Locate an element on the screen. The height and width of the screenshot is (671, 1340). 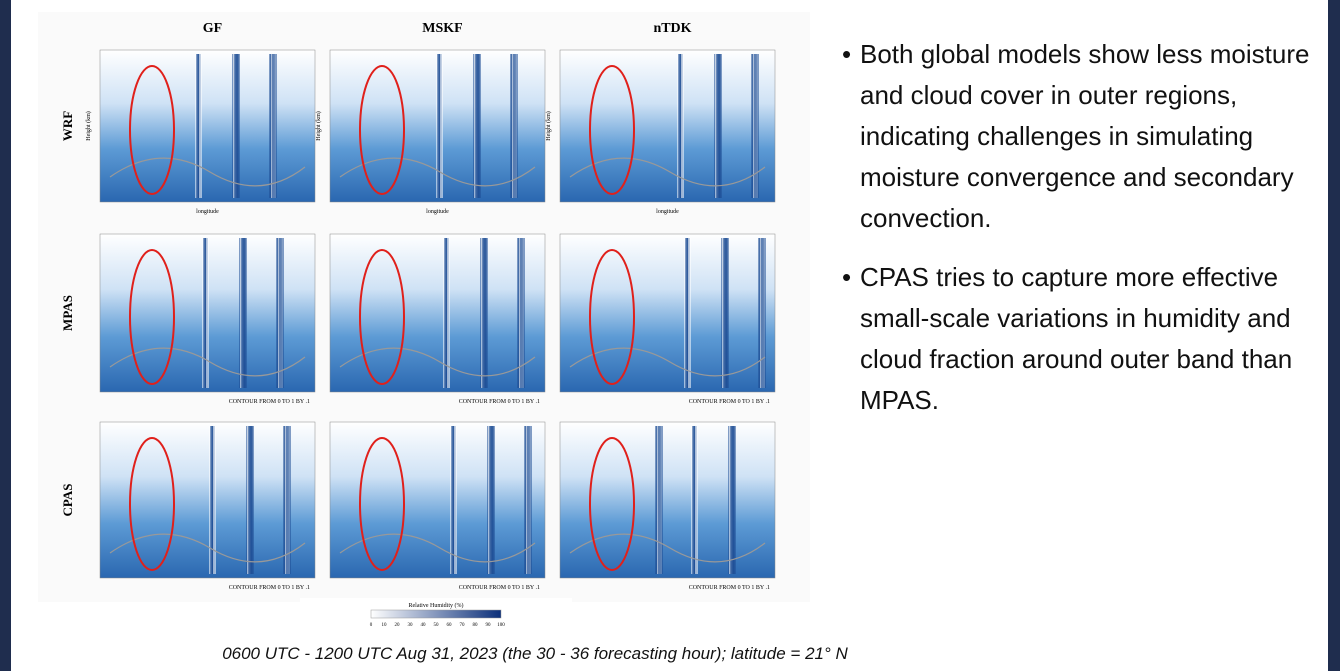
column-label: GF is located at coordinates (212, 28).